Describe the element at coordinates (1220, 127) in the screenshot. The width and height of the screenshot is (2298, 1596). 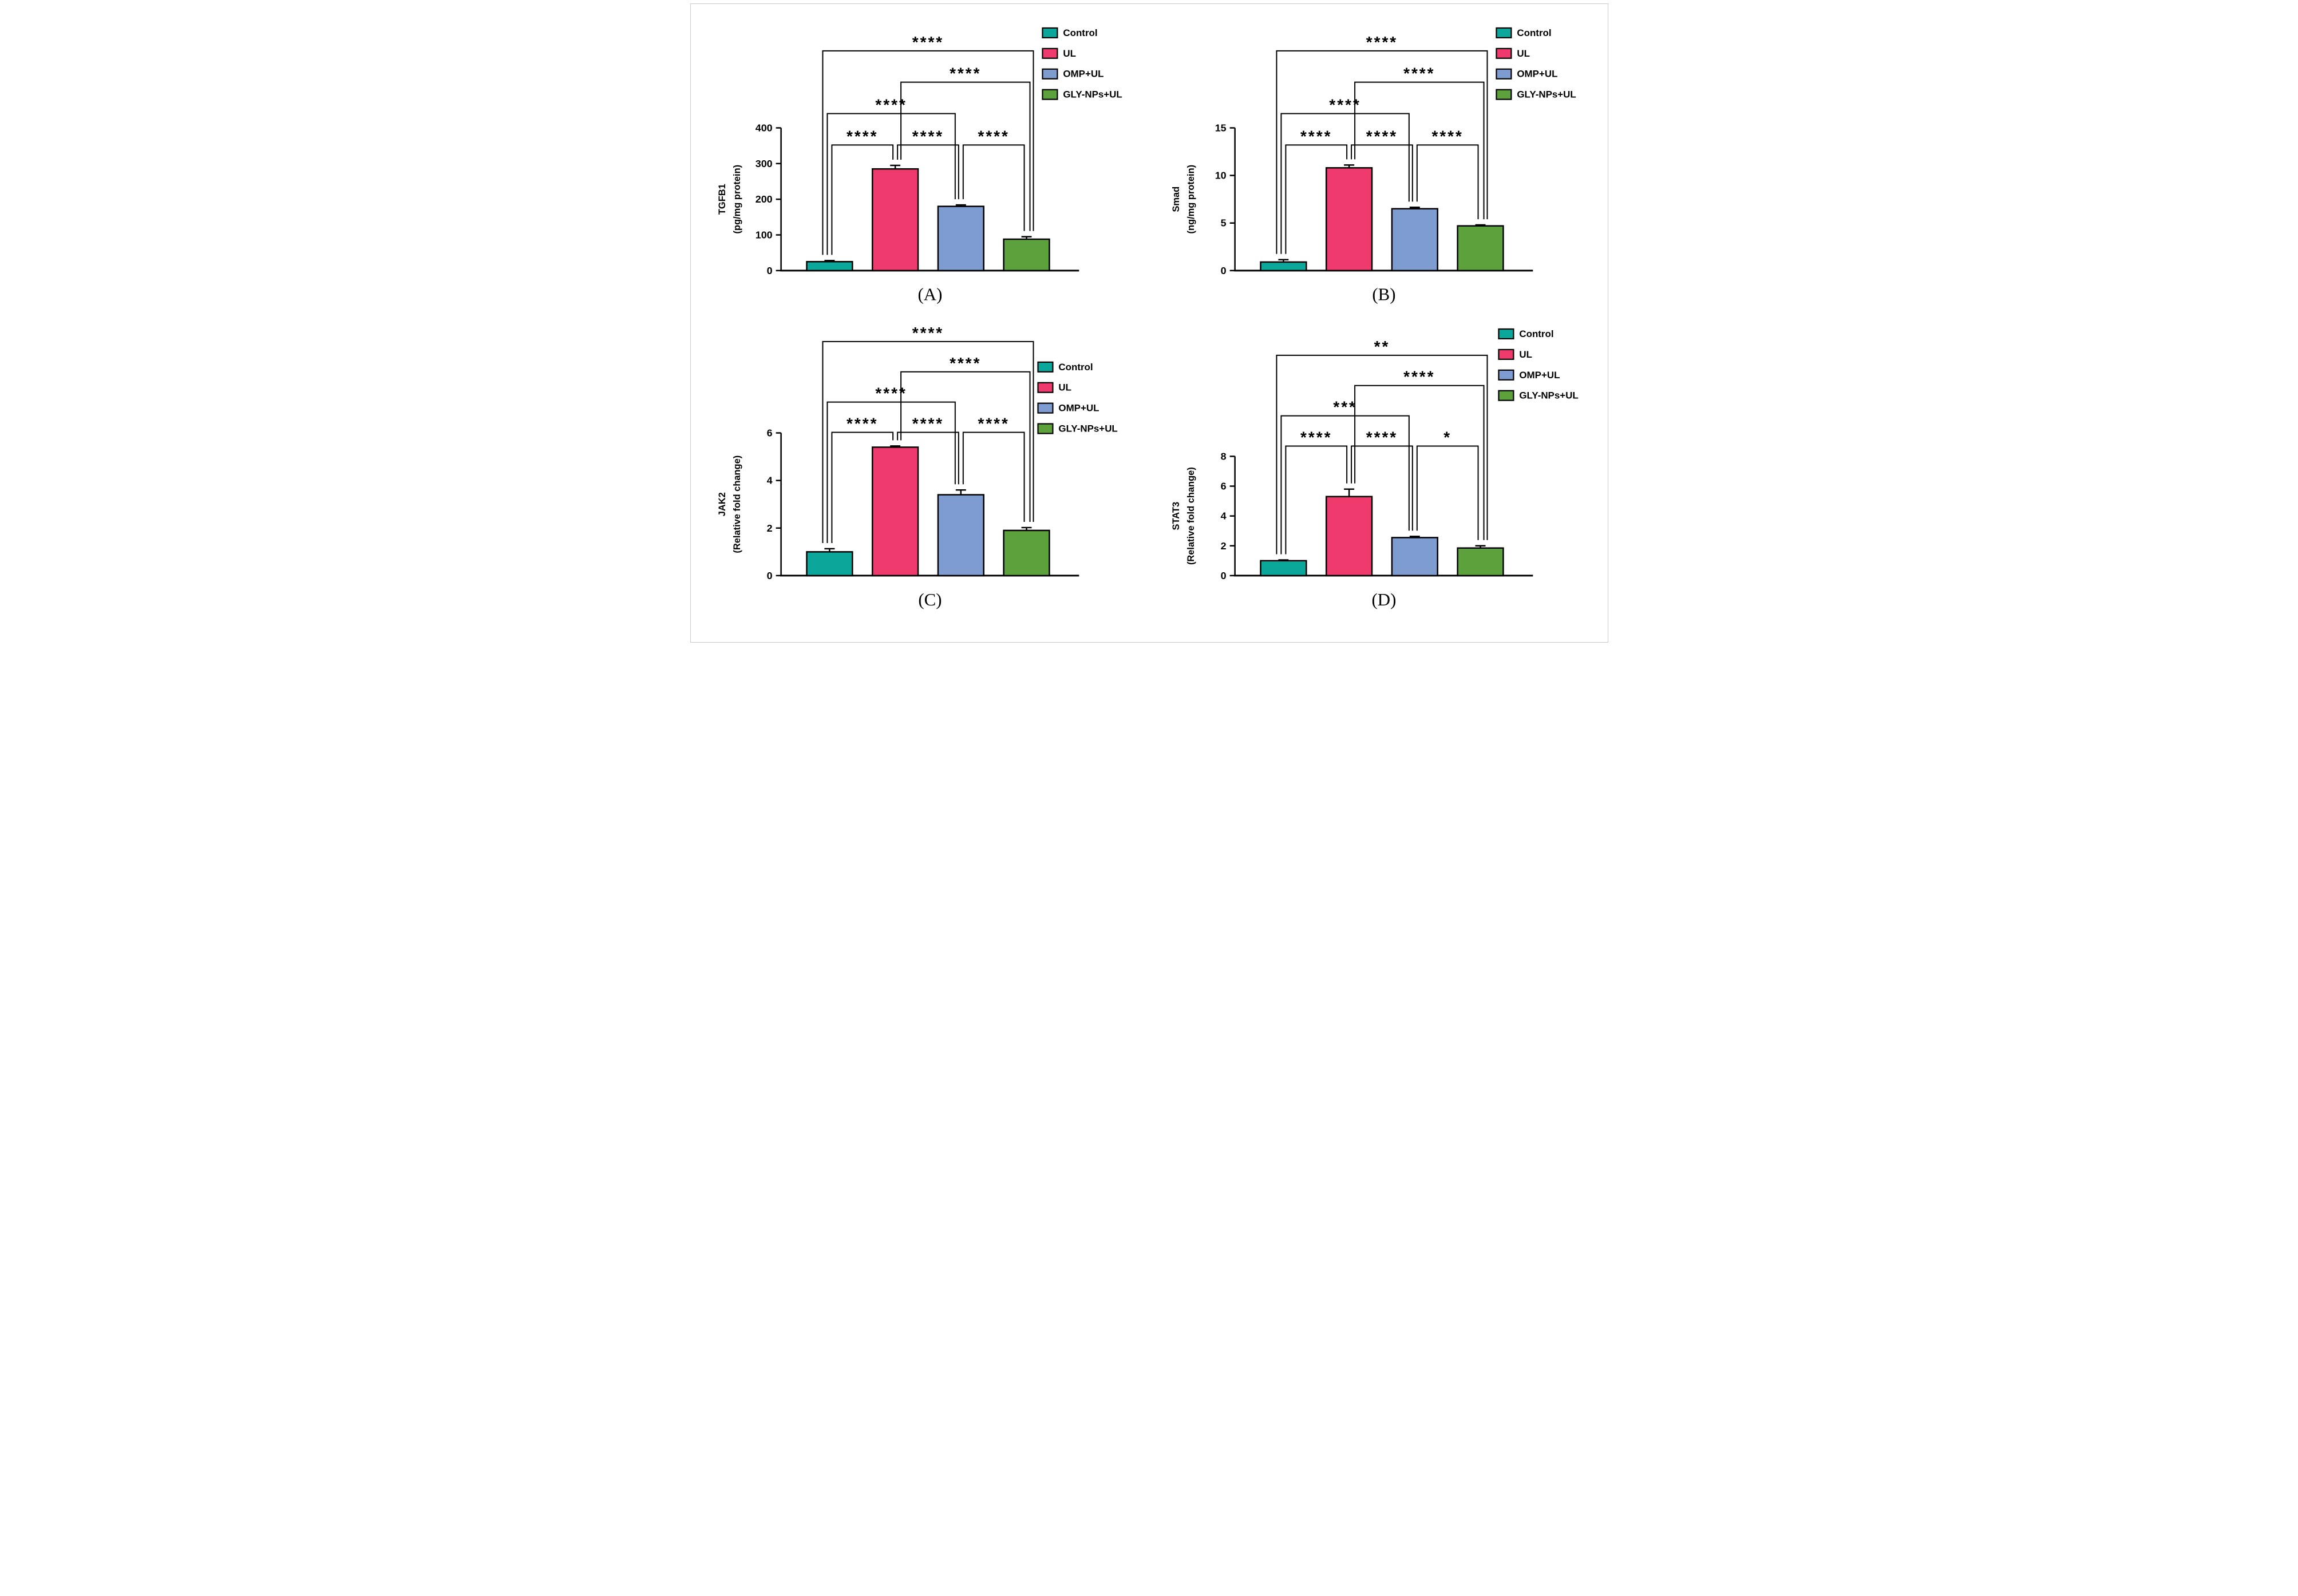
I see `y-tick-label: 15` at that location.